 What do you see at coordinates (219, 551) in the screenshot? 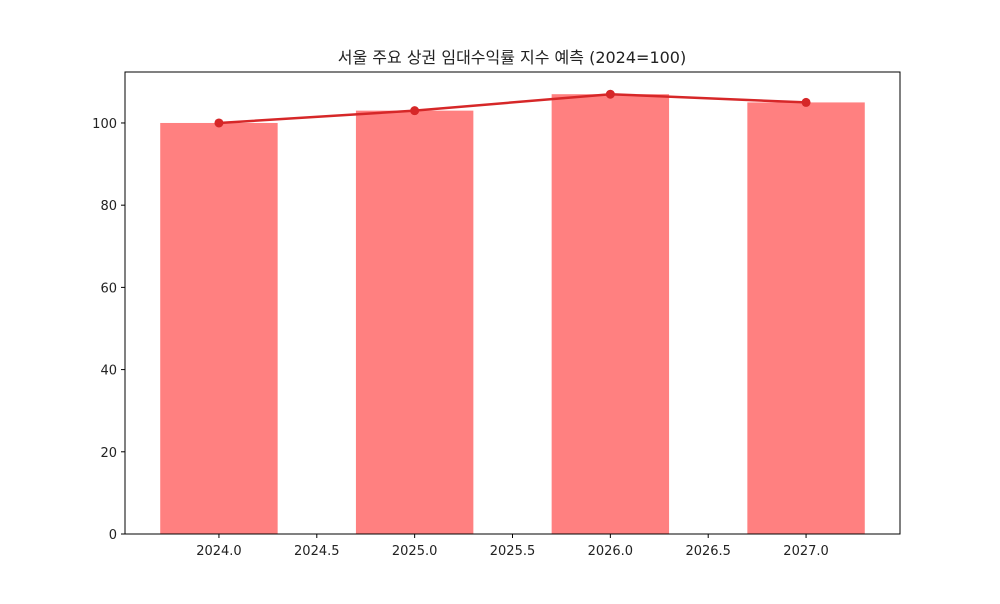
I see `x-tick-label: 2024.0` at bounding box center [219, 551].